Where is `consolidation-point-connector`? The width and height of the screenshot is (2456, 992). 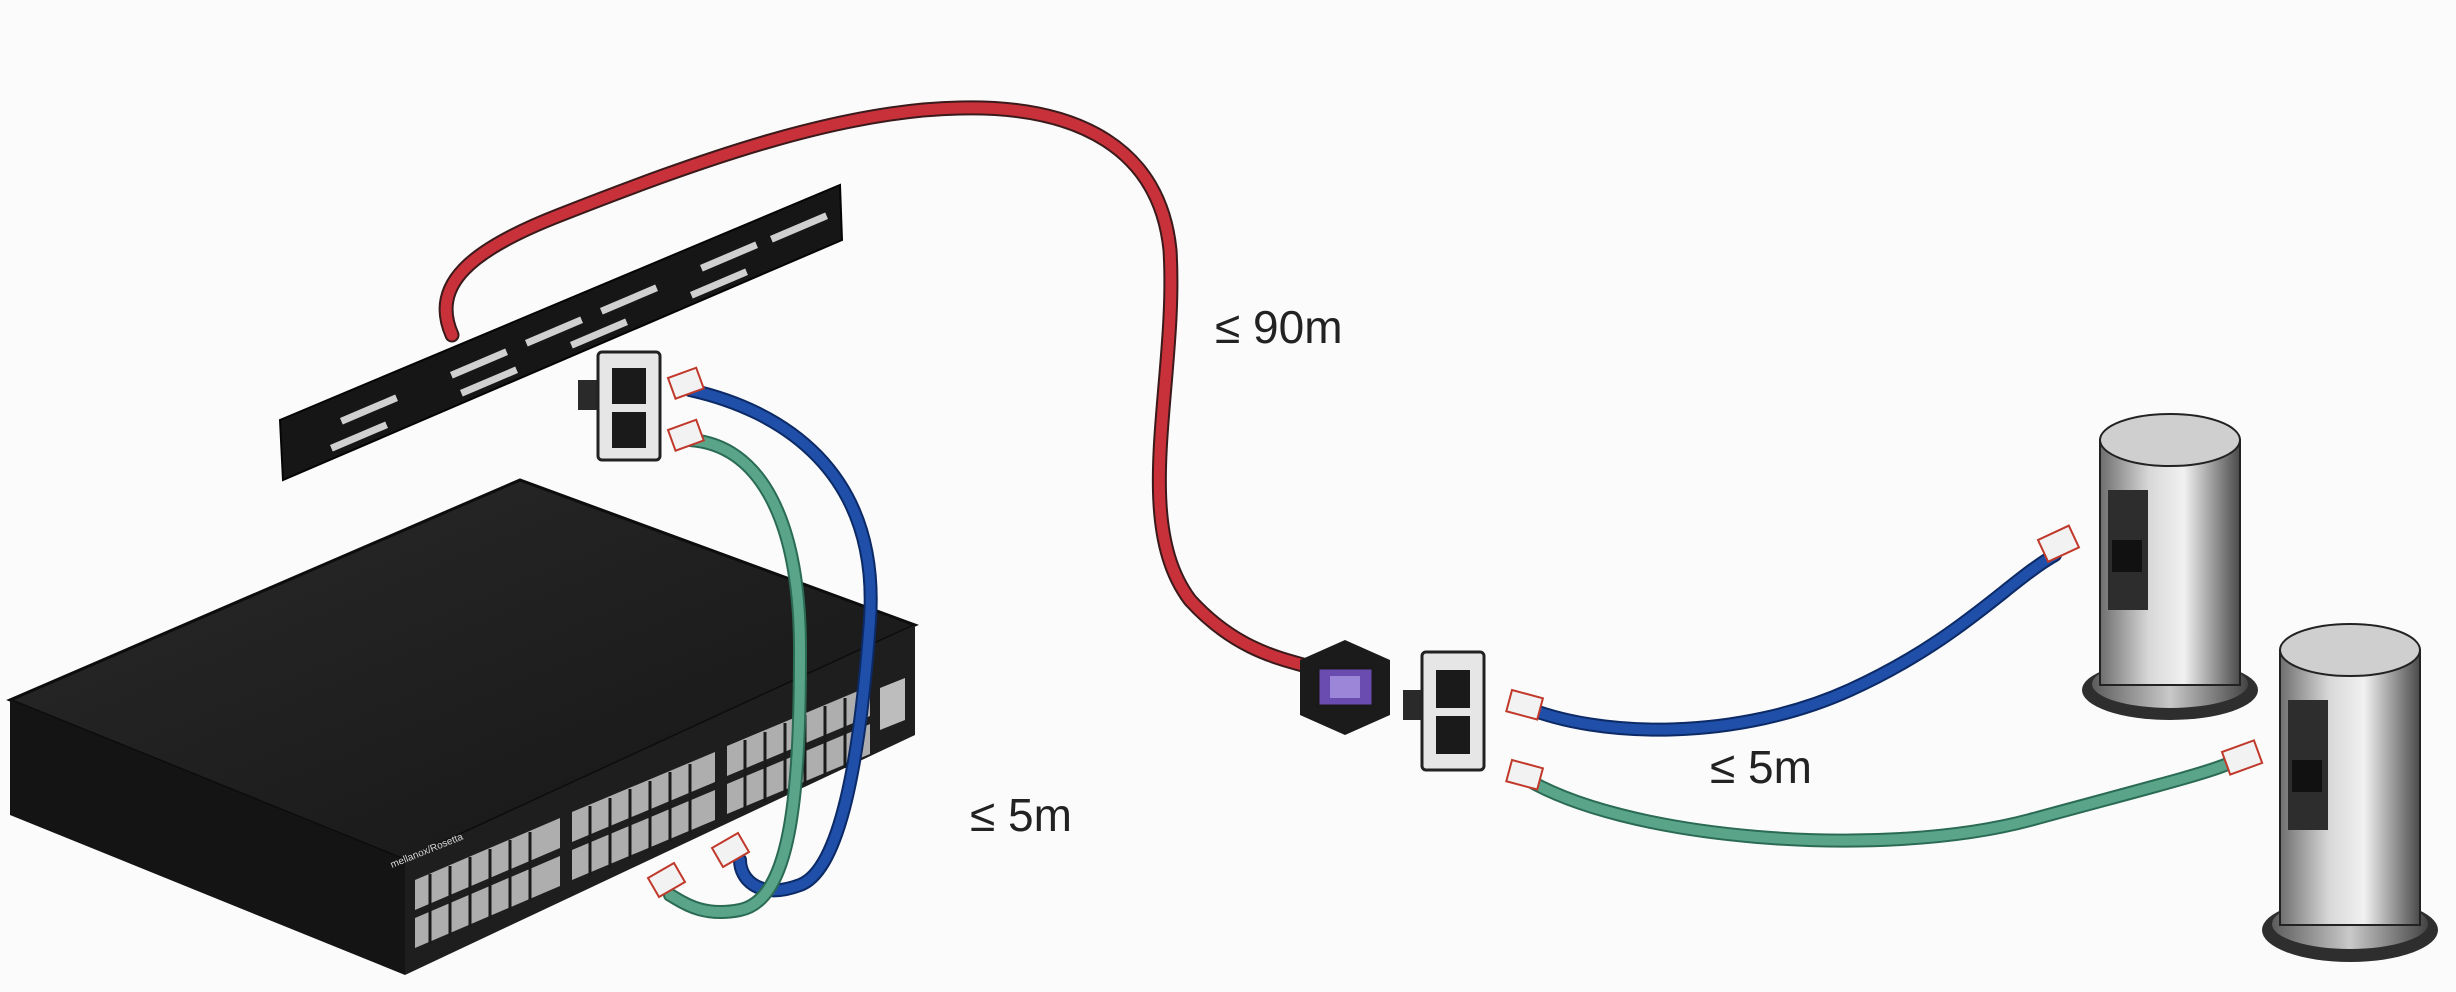
consolidation-point-connector is located at coordinates (1345, 687).